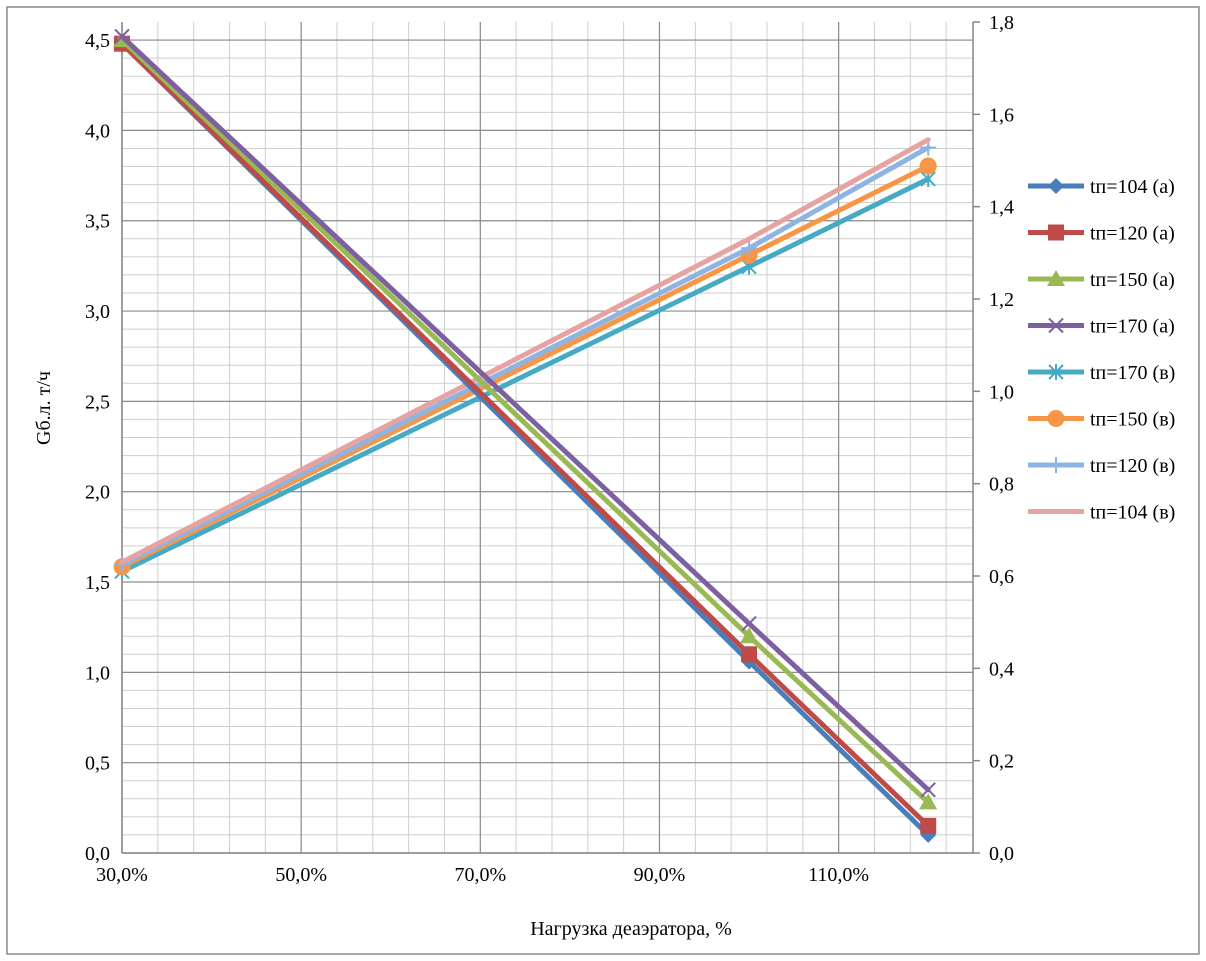 Image resolution: width=1206 pixels, height=961 pixels. I want to click on legend-label: tп=104 (в), so click(1132, 513).